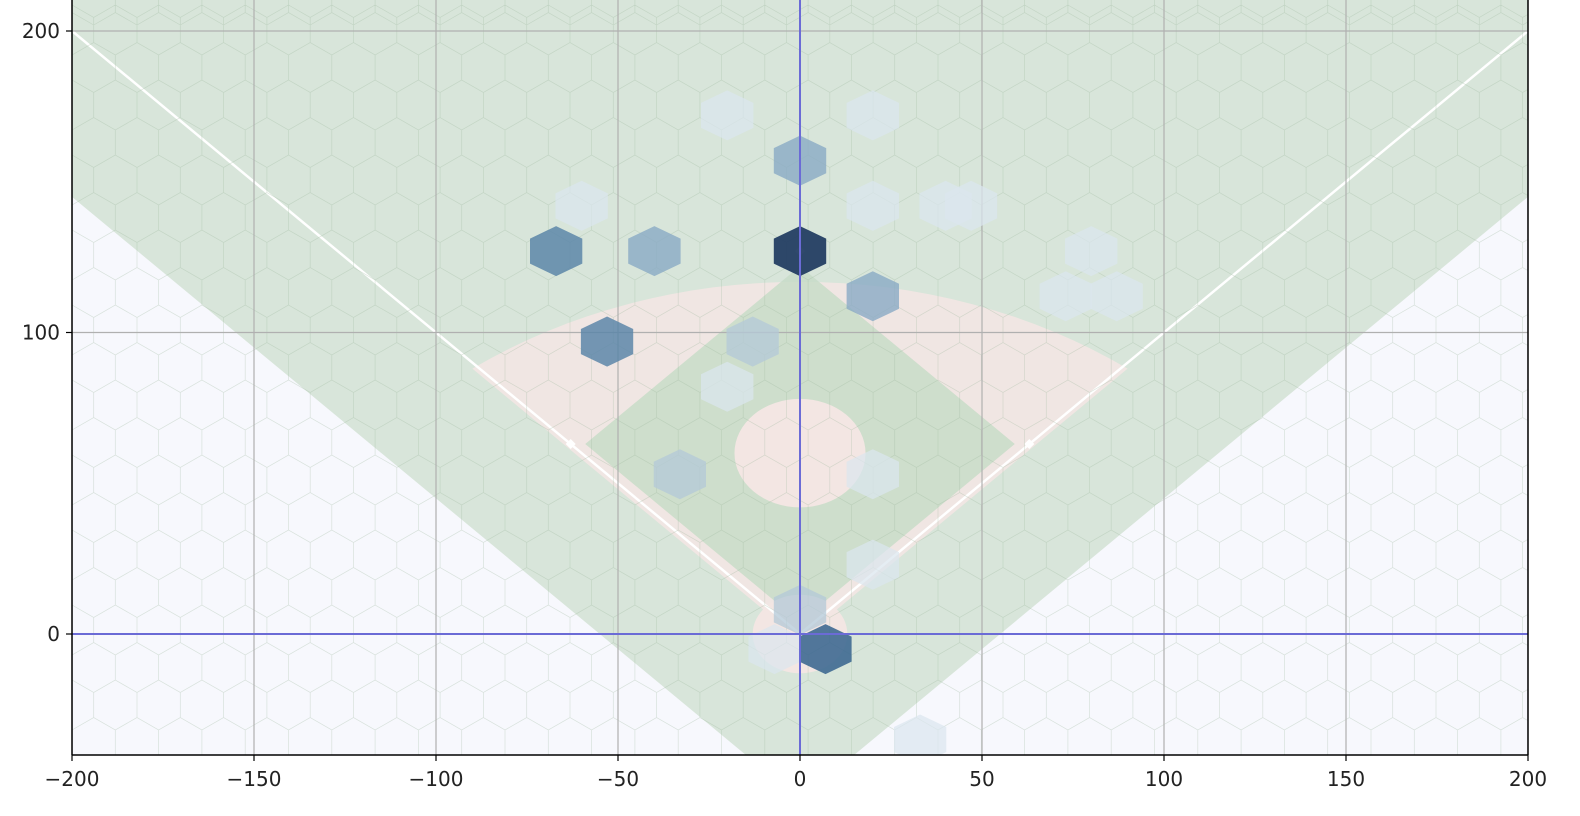 This screenshot has height=816, width=1580. Describe the element at coordinates (1029, 444) in the screenshot. I see `first-base` at that location.